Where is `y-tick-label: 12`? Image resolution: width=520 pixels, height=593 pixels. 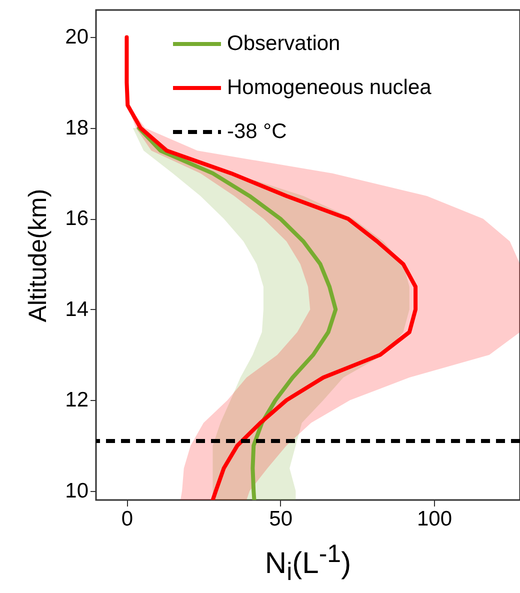 y-tick-label: 12 is located at coordinates (76, 400).